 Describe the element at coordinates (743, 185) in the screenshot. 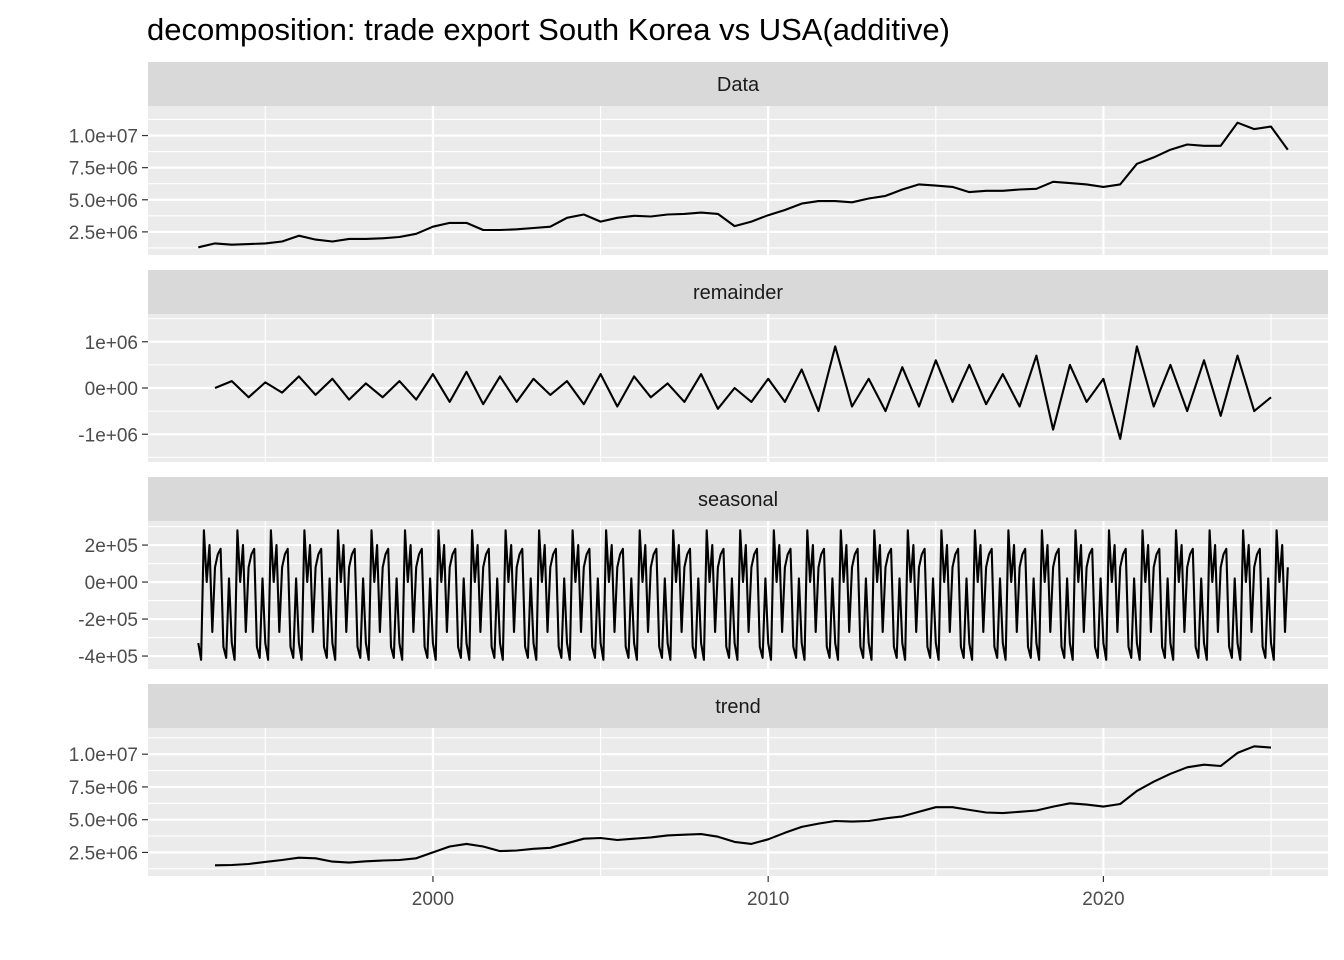

I see `series-line-data` at that location.